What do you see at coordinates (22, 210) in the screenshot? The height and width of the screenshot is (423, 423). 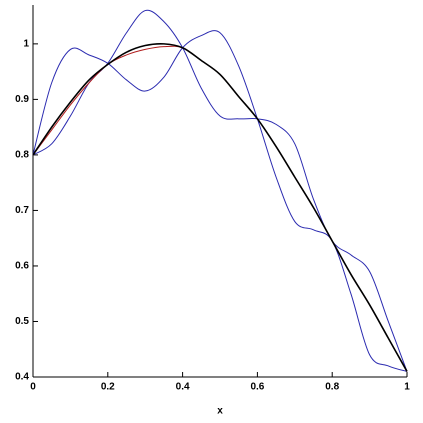 I see `y-tick-label: 0.7` at bounding box center [22, 210].